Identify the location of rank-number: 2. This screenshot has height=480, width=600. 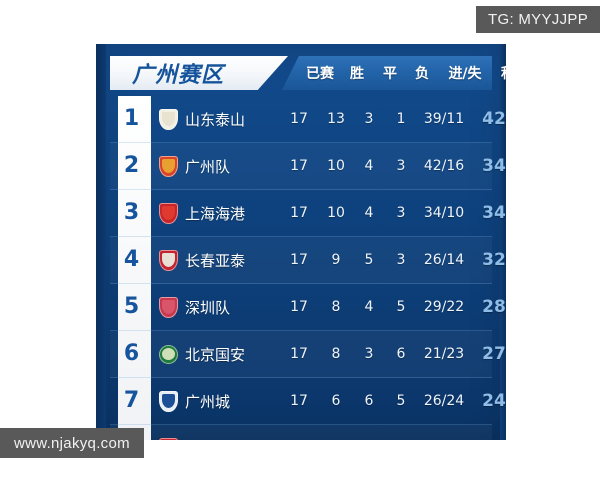
(131, 165).